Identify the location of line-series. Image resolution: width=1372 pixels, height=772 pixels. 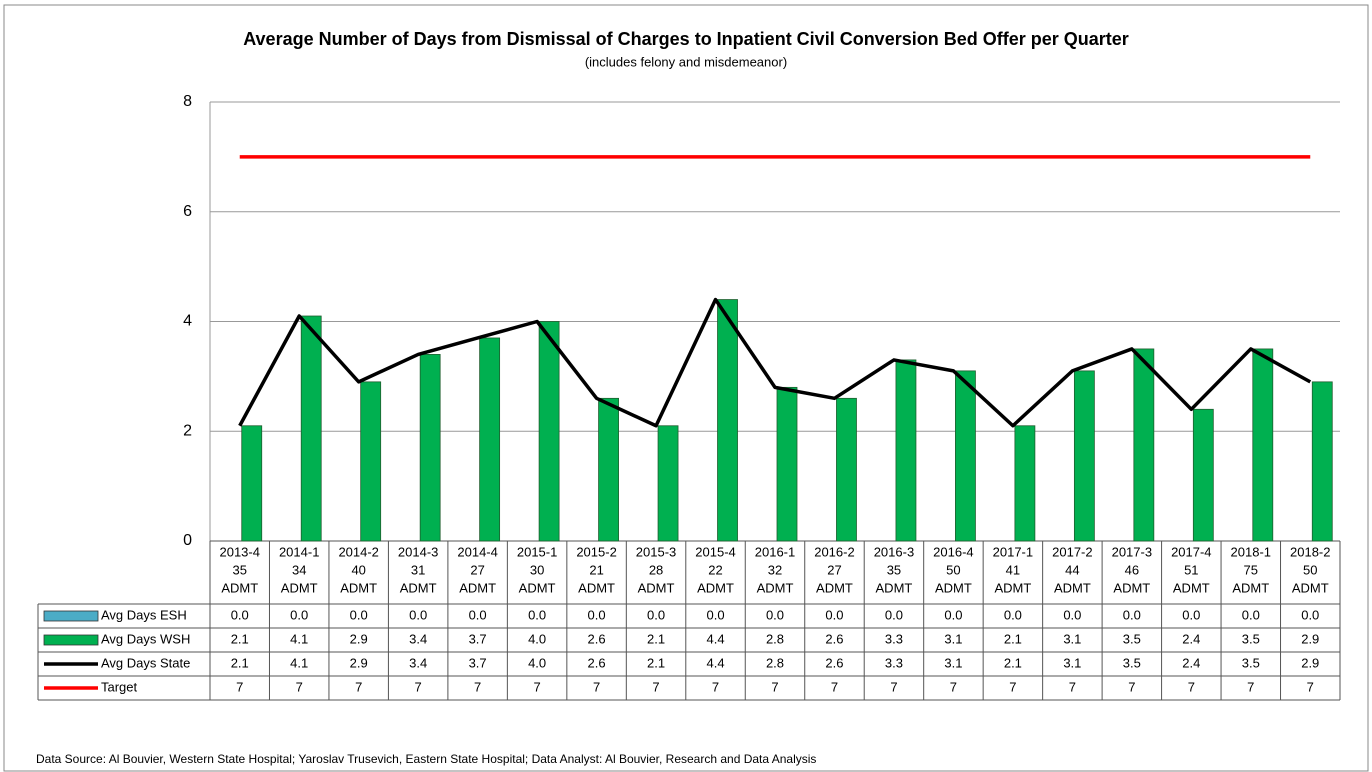
(775, 362).